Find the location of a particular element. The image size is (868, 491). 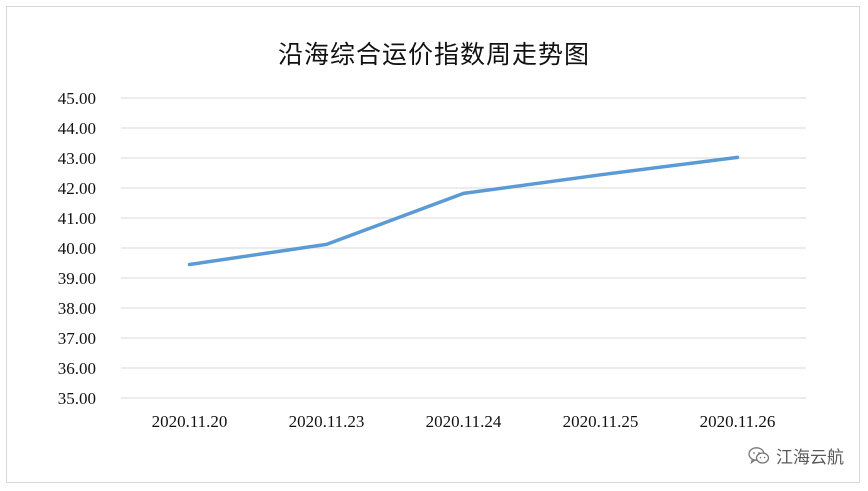

x-tick-label: 2020.11.24 is located at coordinates (464, 421).